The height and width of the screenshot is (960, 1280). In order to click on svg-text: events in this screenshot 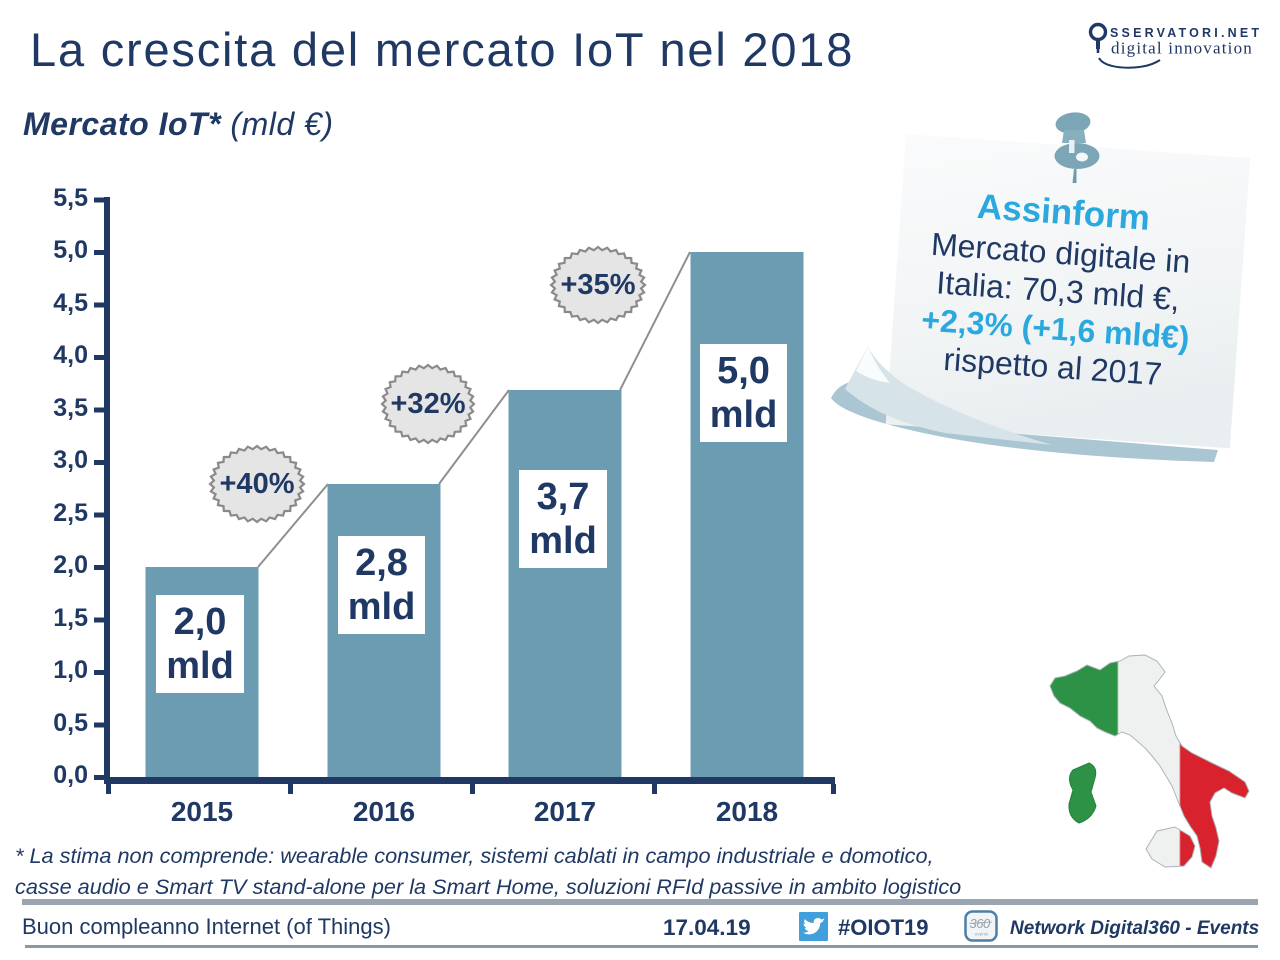, I will do `click(982, 934)`.